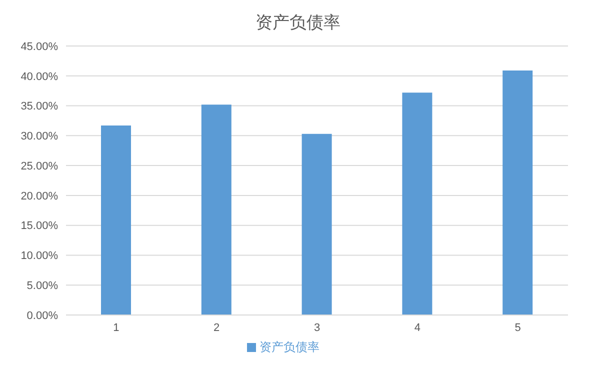  Describe the element at coordinates (39, 106) in the screenshot. I see `y-tick-label: 35.00%` at that location.